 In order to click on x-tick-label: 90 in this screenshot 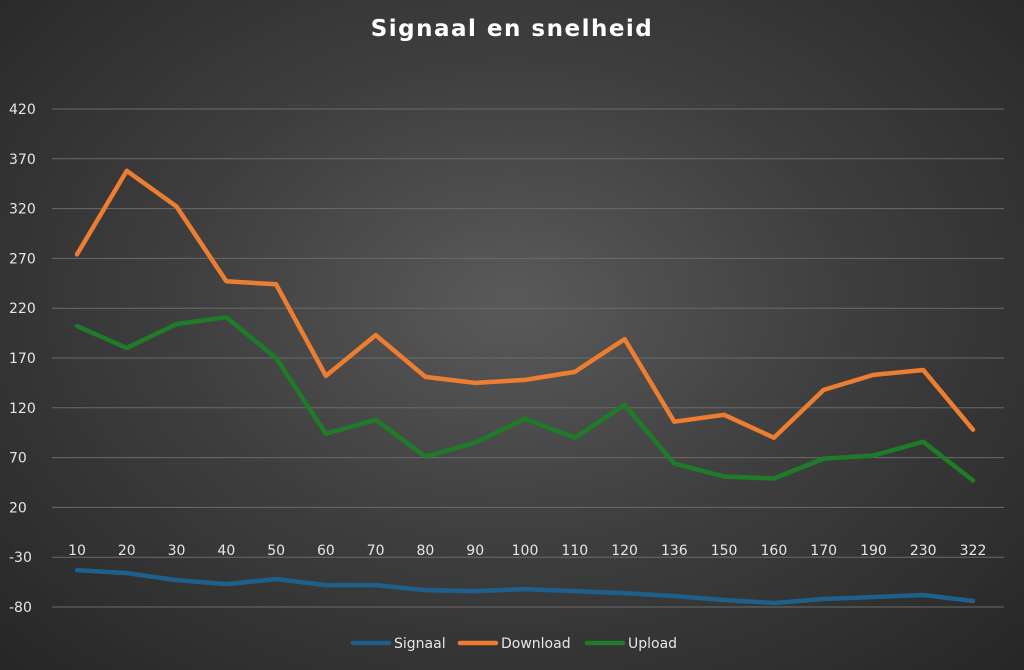, I will do `click(475, 551)`.